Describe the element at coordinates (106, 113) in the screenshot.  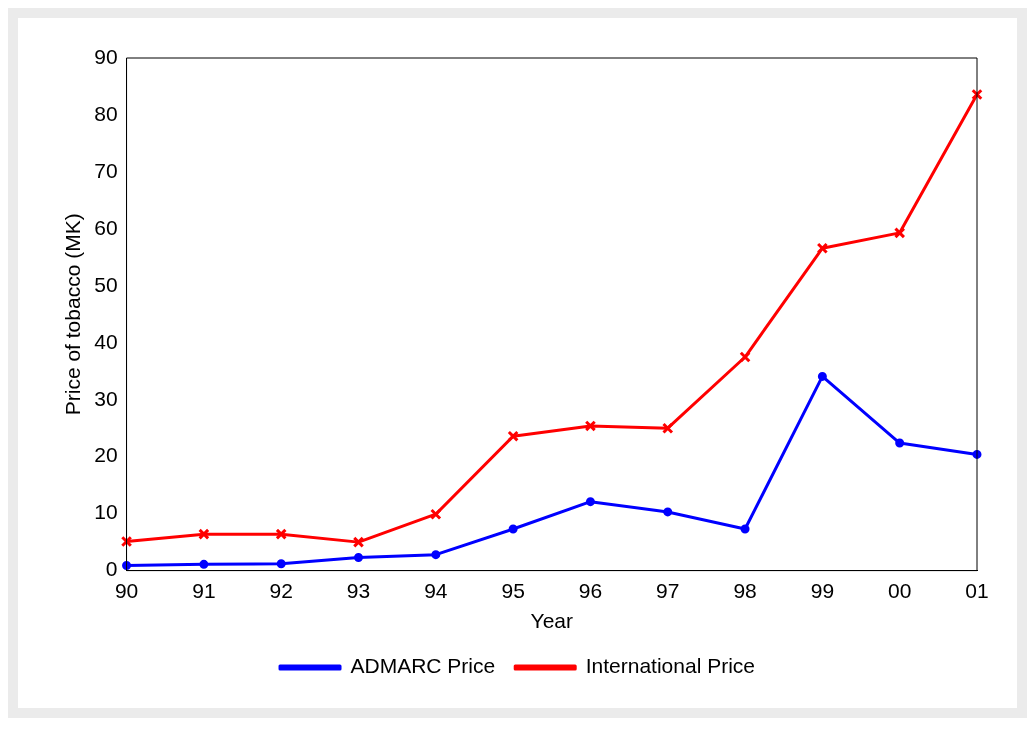
I see `y-tick-label: 80` at that location.